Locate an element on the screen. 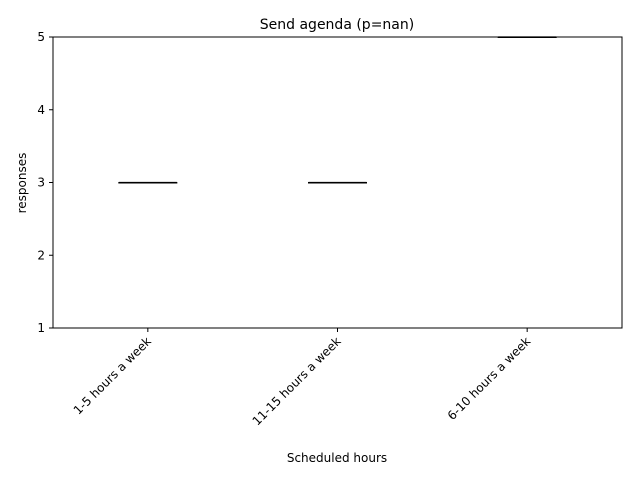 The width and height of the screenshot is (640, 480). y-tick-label: 5 is located at coordinates (41, 37).